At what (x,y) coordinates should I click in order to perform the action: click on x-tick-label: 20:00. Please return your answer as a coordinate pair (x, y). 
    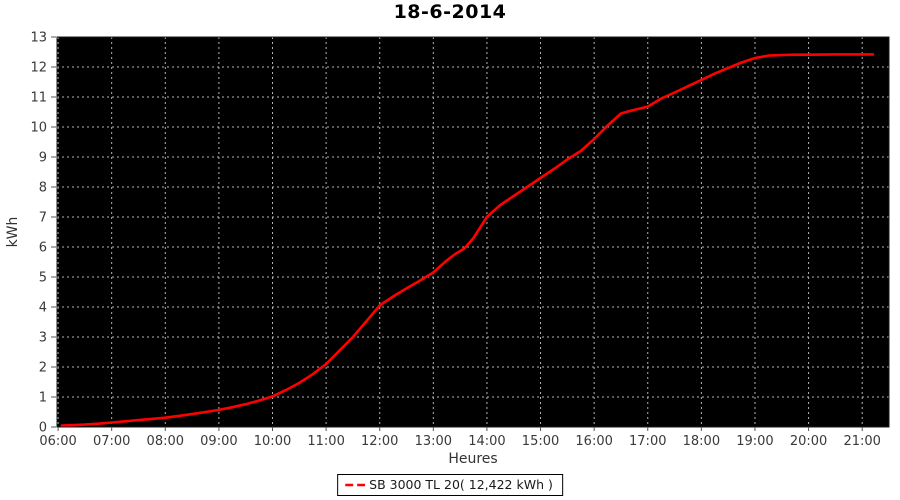
    Looking at the image, I should click on (808, 441).